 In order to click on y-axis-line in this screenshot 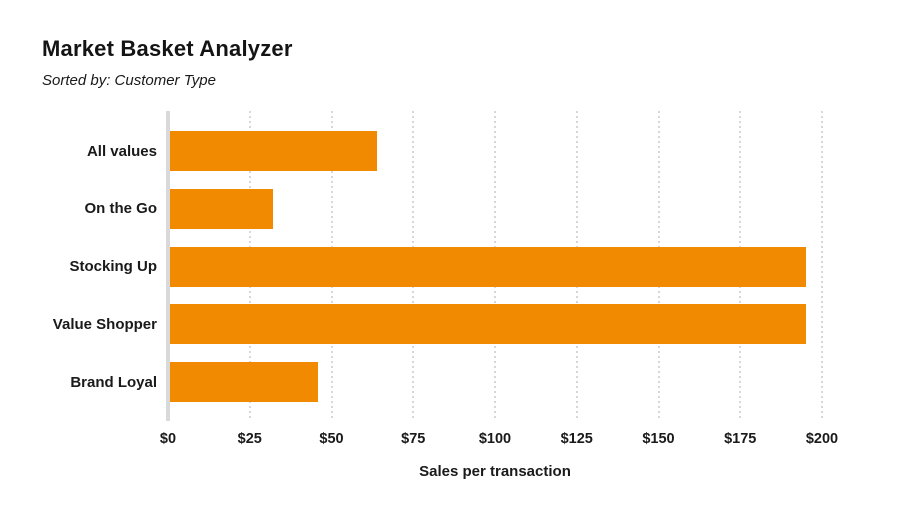, I will do `click(168, 266)`.